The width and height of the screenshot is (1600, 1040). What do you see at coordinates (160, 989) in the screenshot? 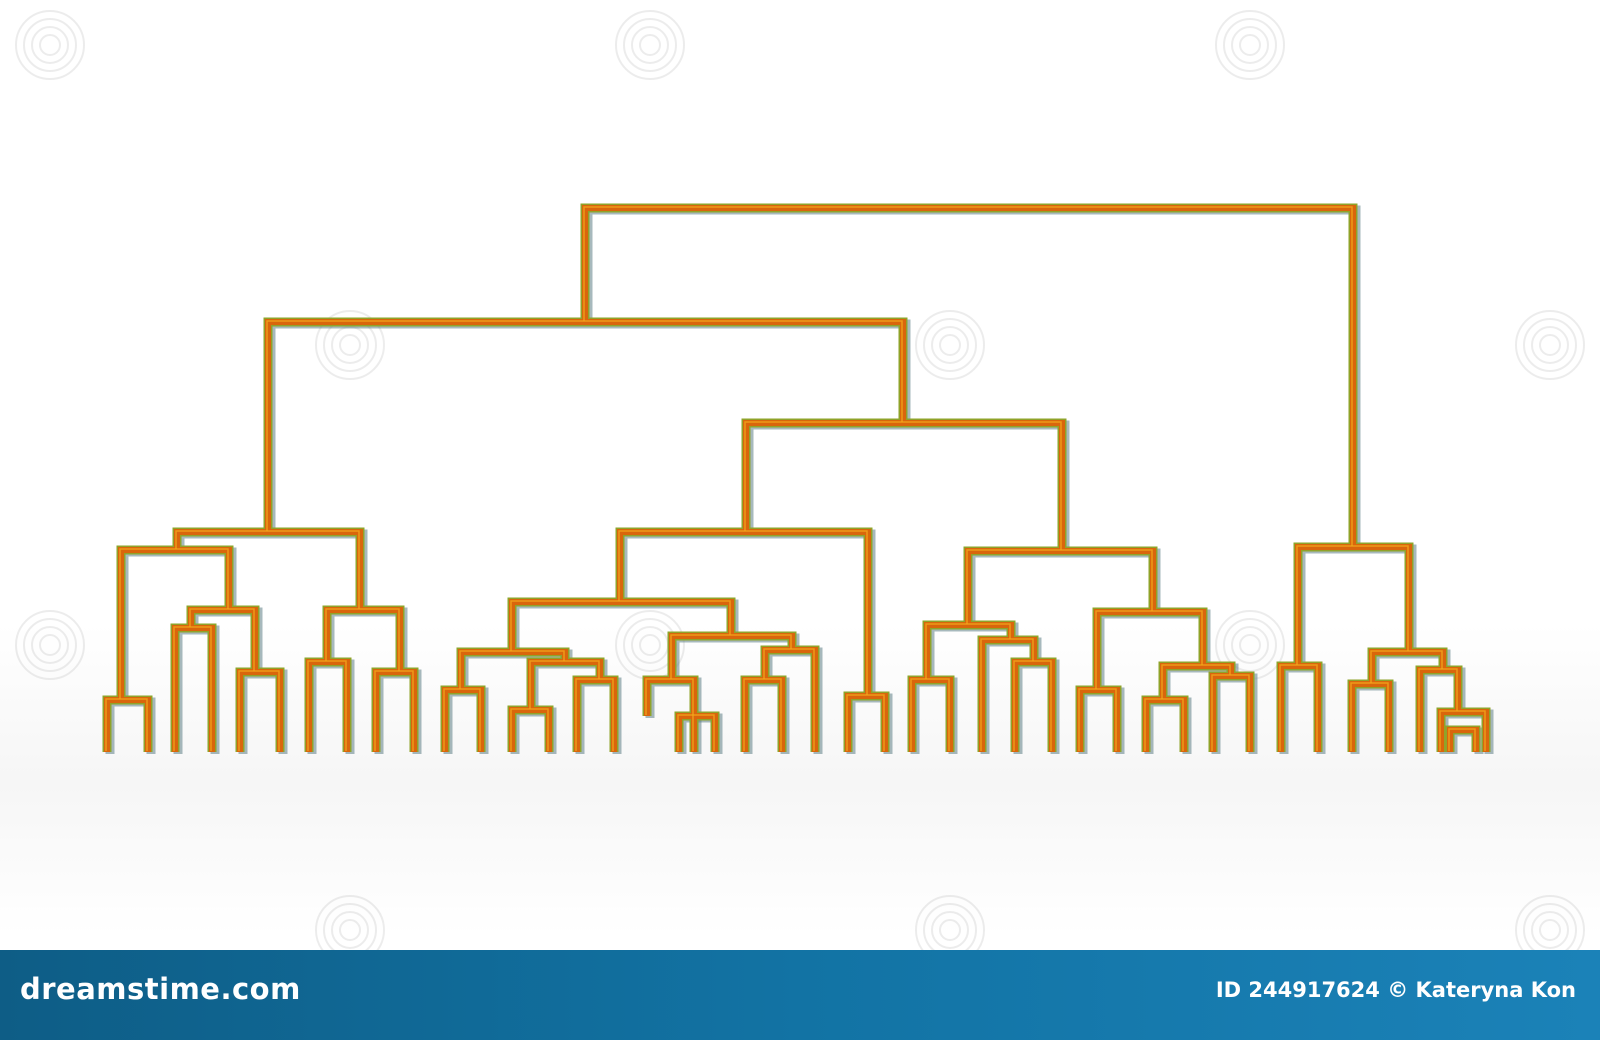
I see `site-logo: dreamstime.com` at bounding box center [160, 989].